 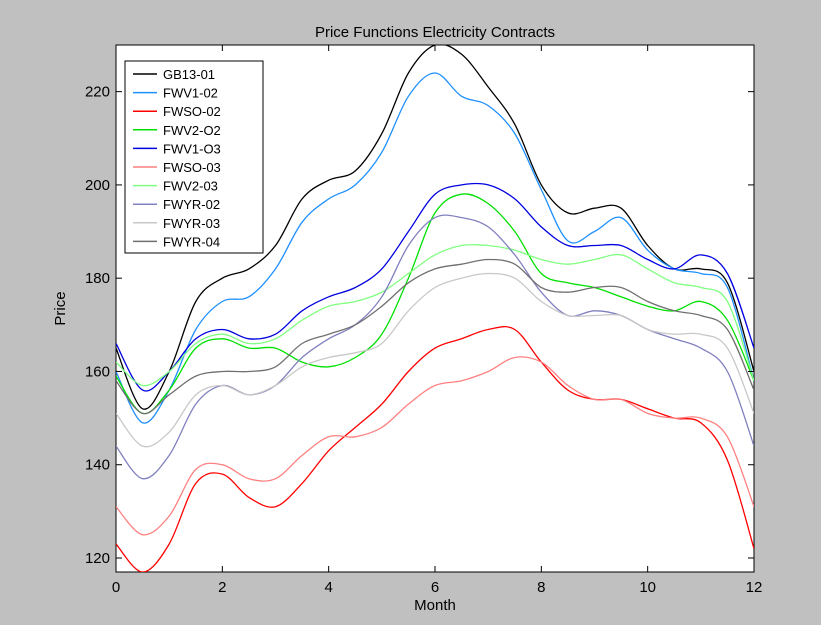 What do you see at coordinates (647, 587) in the screenshot?
I see `x-tick-label-5: 10` at bounding box center [647, 587].